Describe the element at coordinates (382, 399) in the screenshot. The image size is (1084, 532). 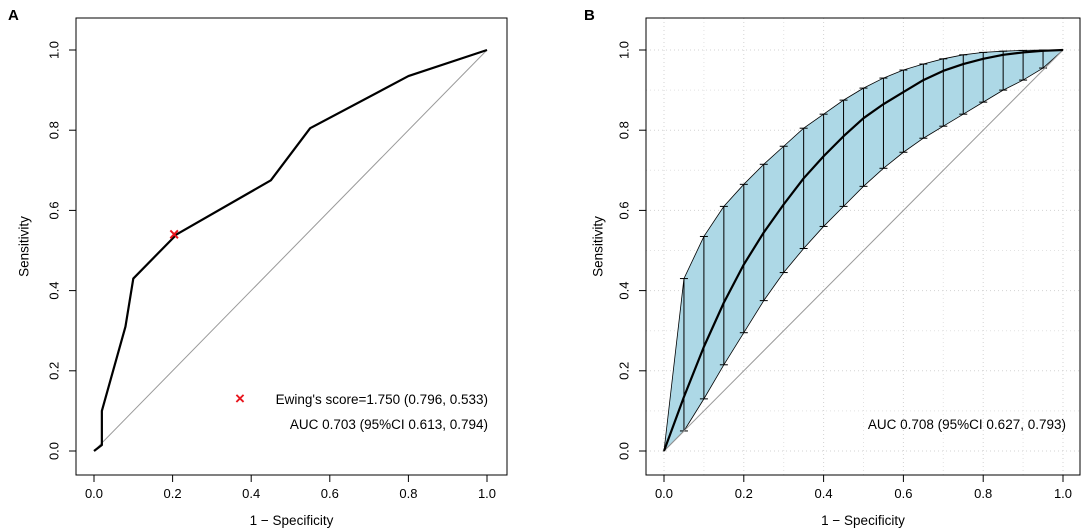
I see `legend-cutoff-entry: Ewing's score=1.750 (0.796, 0.533)` at that location.